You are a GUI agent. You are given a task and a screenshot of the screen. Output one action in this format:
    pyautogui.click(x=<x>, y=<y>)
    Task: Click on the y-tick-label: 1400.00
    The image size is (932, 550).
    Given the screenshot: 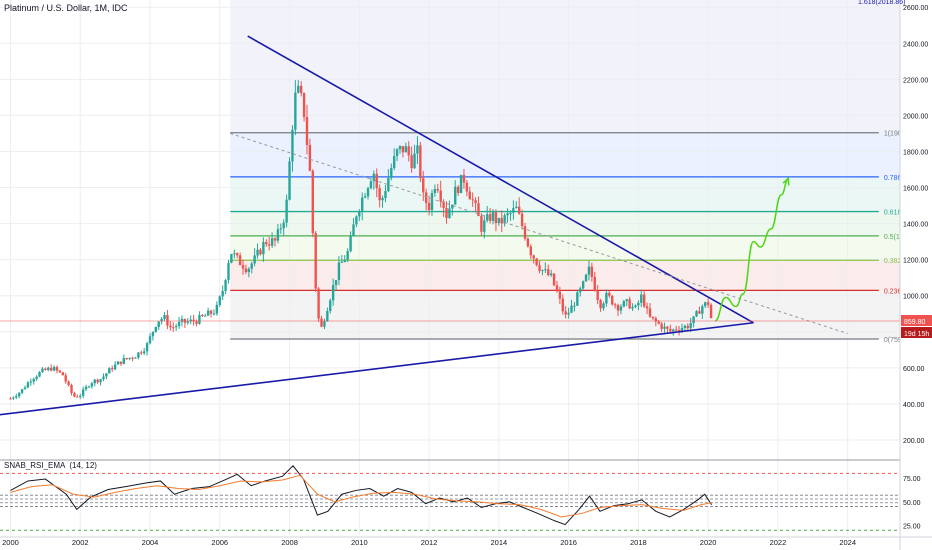 What is the action you would take?
    pyautogui.click(x=915, y=225)
    